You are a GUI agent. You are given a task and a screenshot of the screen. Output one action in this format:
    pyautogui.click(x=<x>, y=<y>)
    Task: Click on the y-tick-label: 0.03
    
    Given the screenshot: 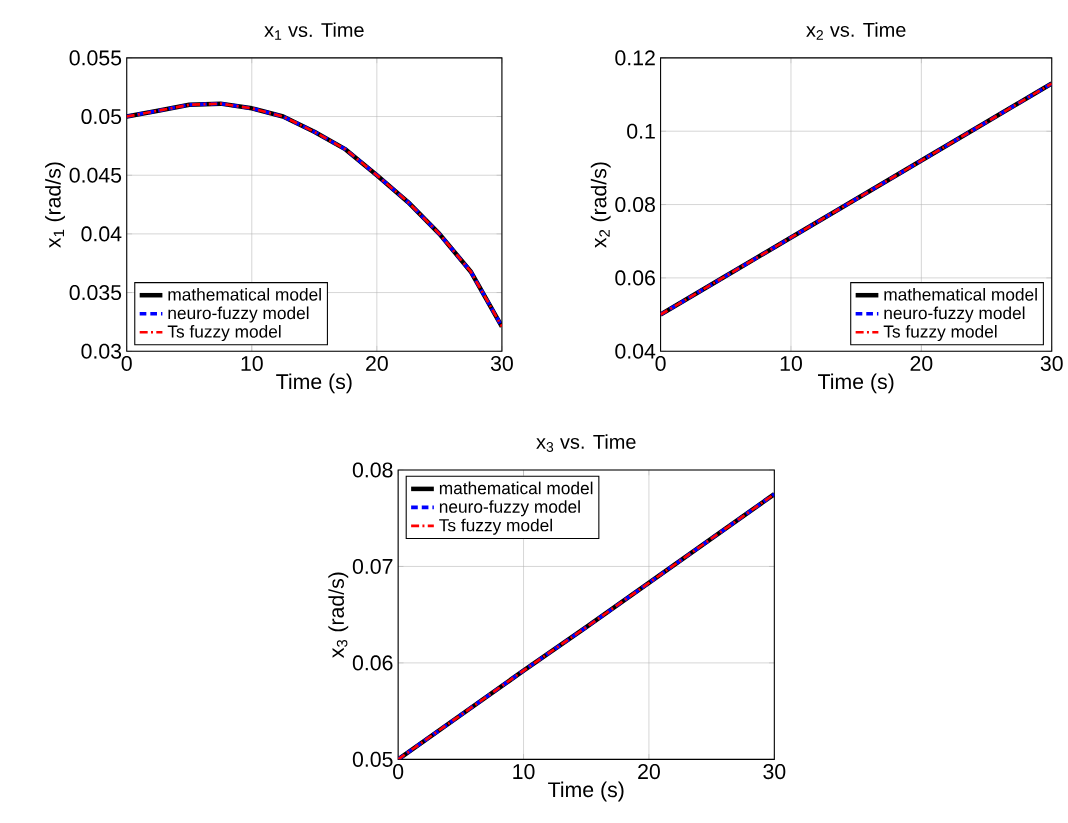 What is the action you would take?
    pyautogui.click(x=101, y=351)
    